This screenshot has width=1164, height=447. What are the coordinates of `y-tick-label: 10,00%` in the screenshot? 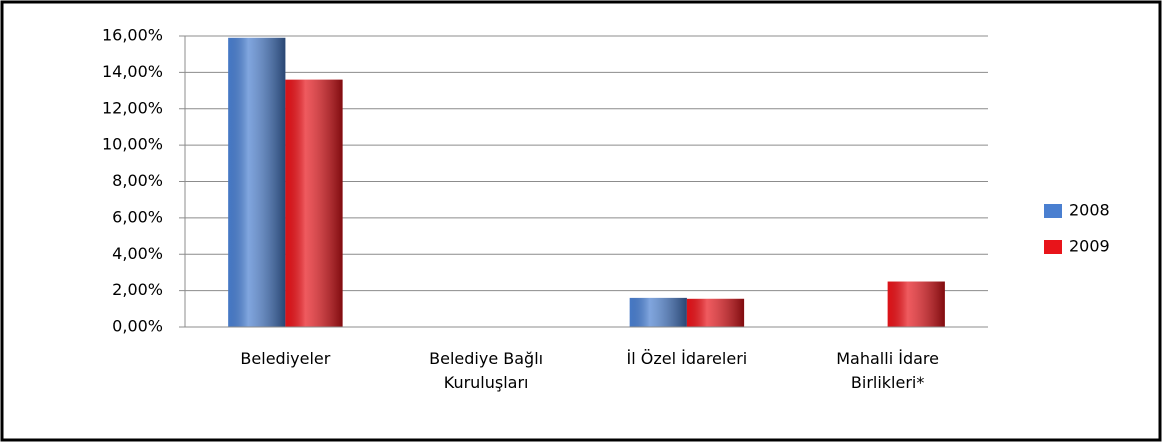 It's located at (132, 144).